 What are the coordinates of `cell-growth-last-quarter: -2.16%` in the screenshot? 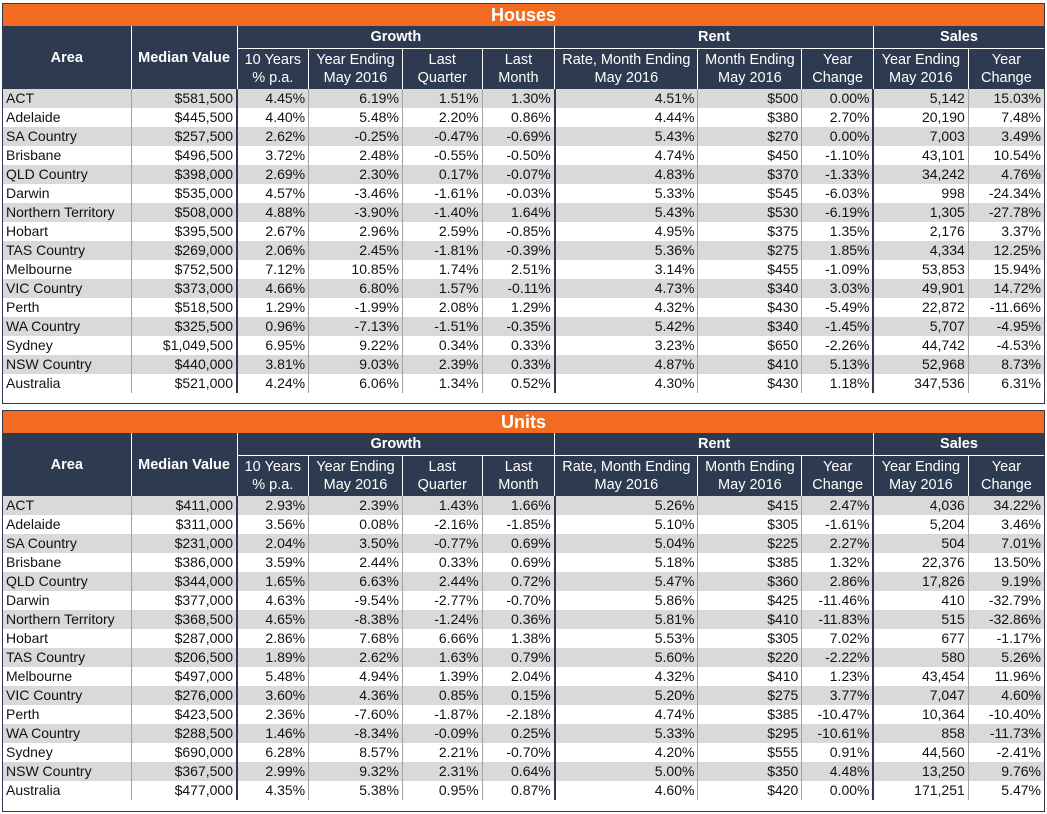 It's located at (442, 524).